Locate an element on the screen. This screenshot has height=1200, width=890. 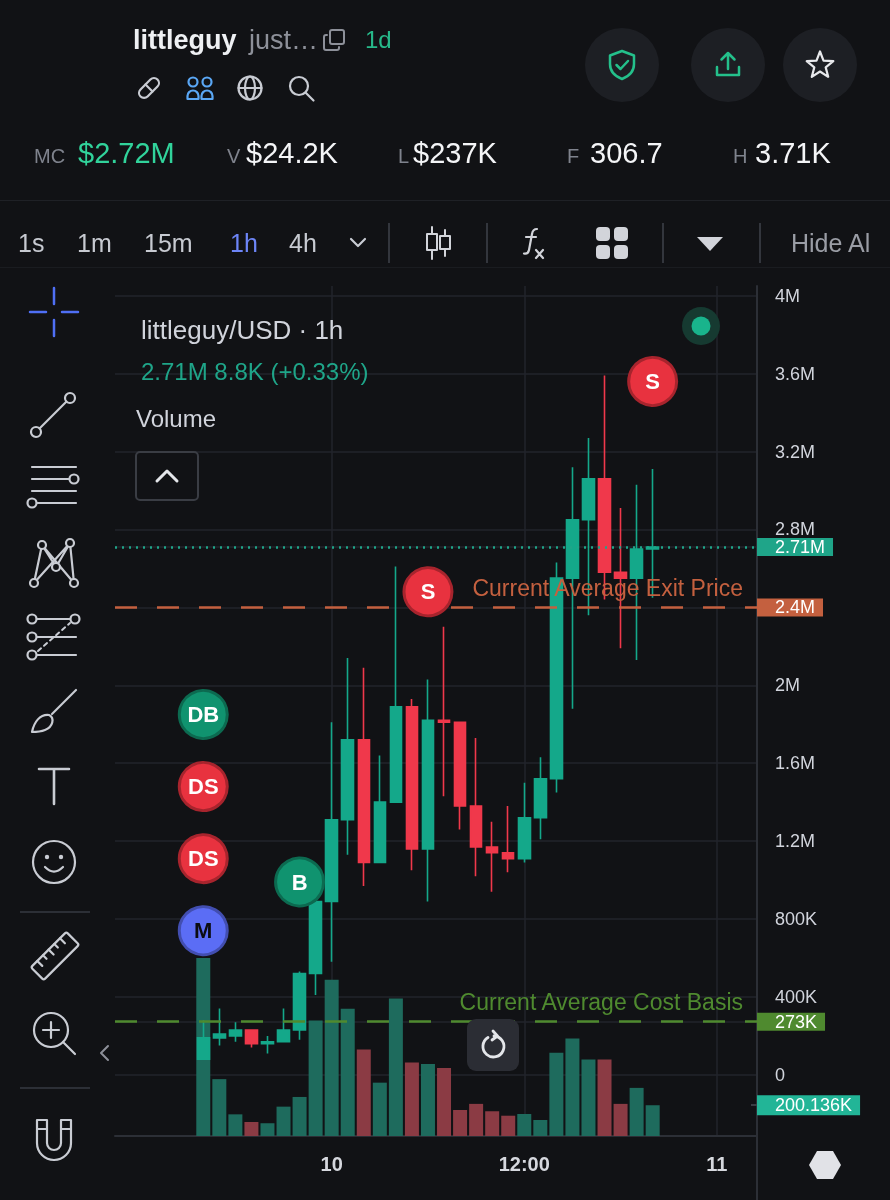
ref-line-label: Current Average Cost Basis is located at coordinates (601, 1002).